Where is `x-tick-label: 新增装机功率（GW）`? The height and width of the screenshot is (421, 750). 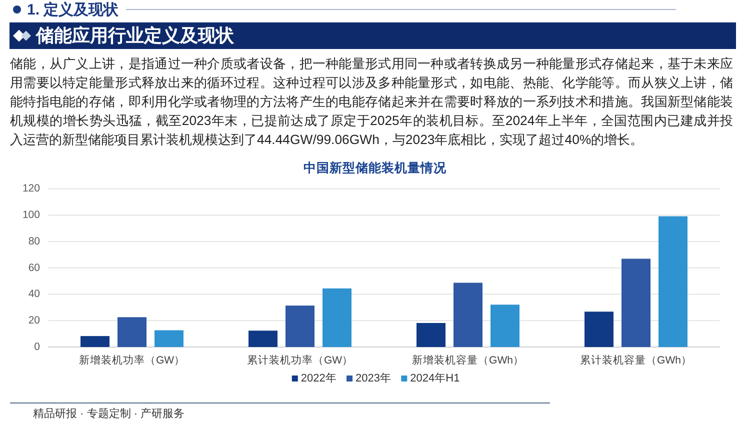
x-tick-label: 新增装机功率（GW） is located at coordinates (132, 360).